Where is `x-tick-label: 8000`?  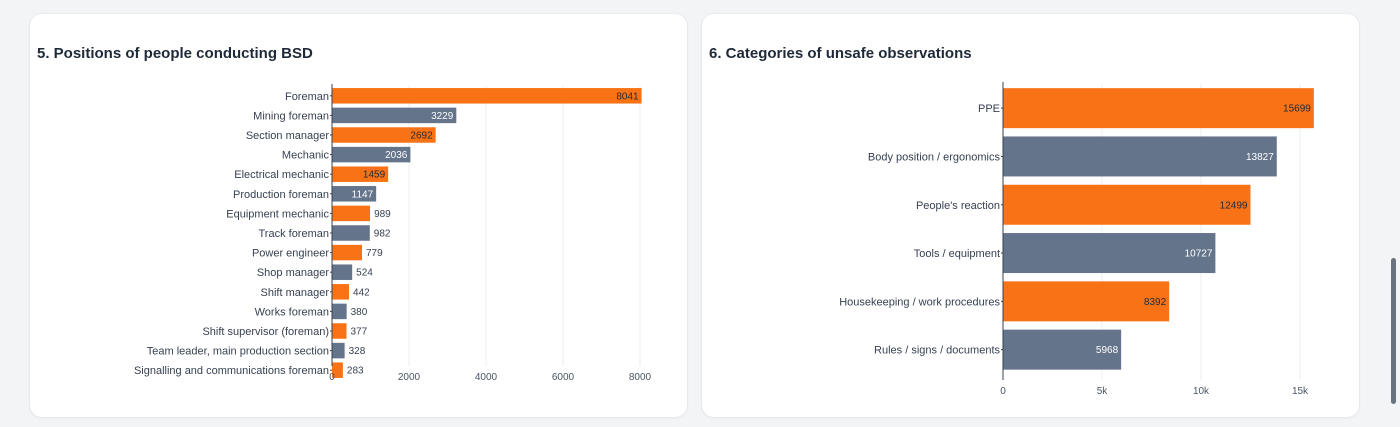
x-tick-label: 8000 is located at coordinates (640, 377).